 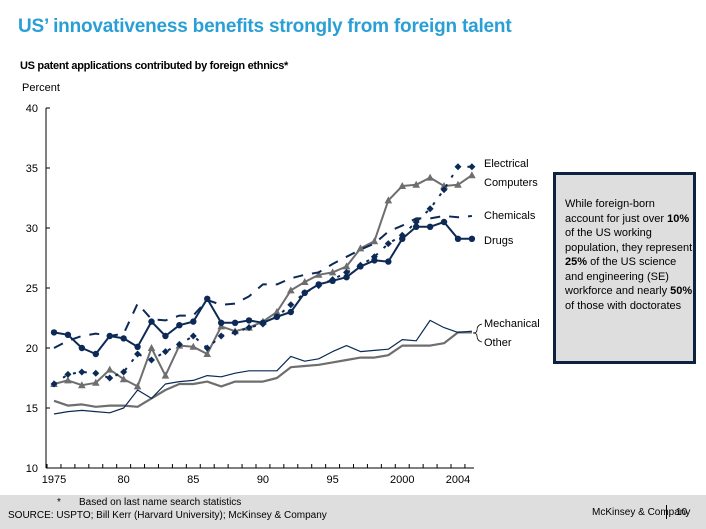 I want to click on x-tick-label: 2004, so click(x=458, y=480).